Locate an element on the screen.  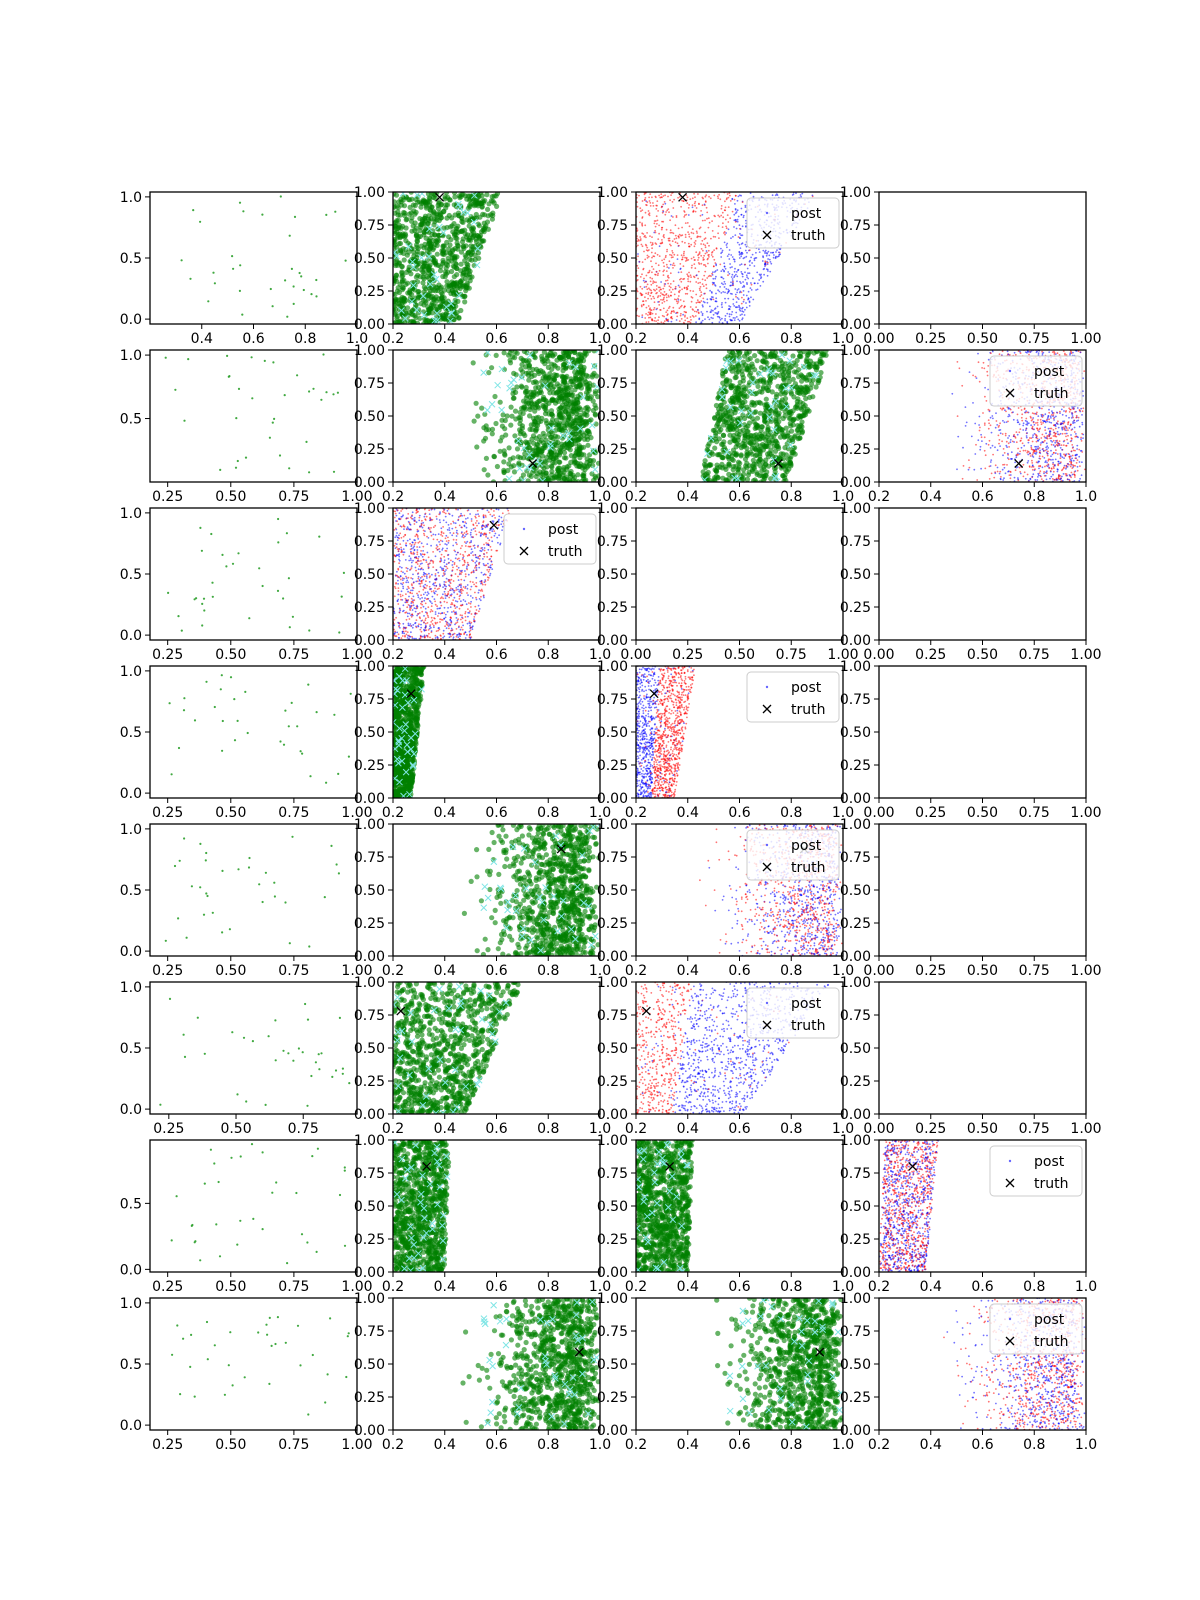
truth-marker is located at coordinates (778, 463).